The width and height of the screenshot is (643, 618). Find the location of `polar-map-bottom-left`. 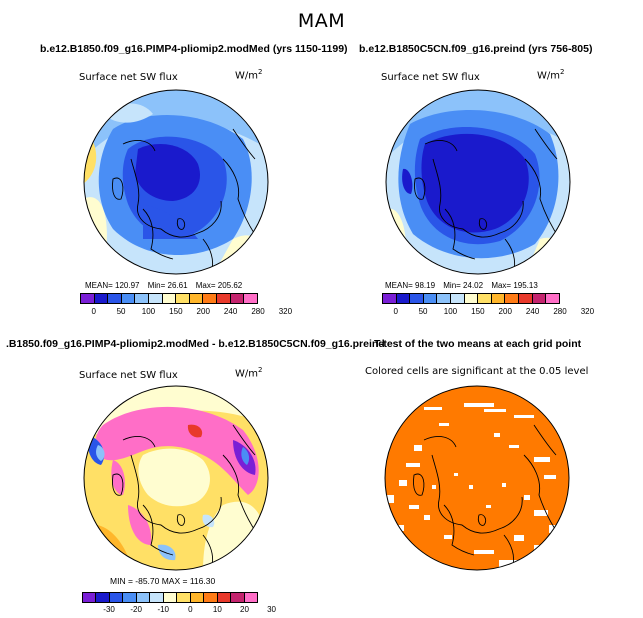

polar-map-bottom-left is located at coordinates (176, 478).